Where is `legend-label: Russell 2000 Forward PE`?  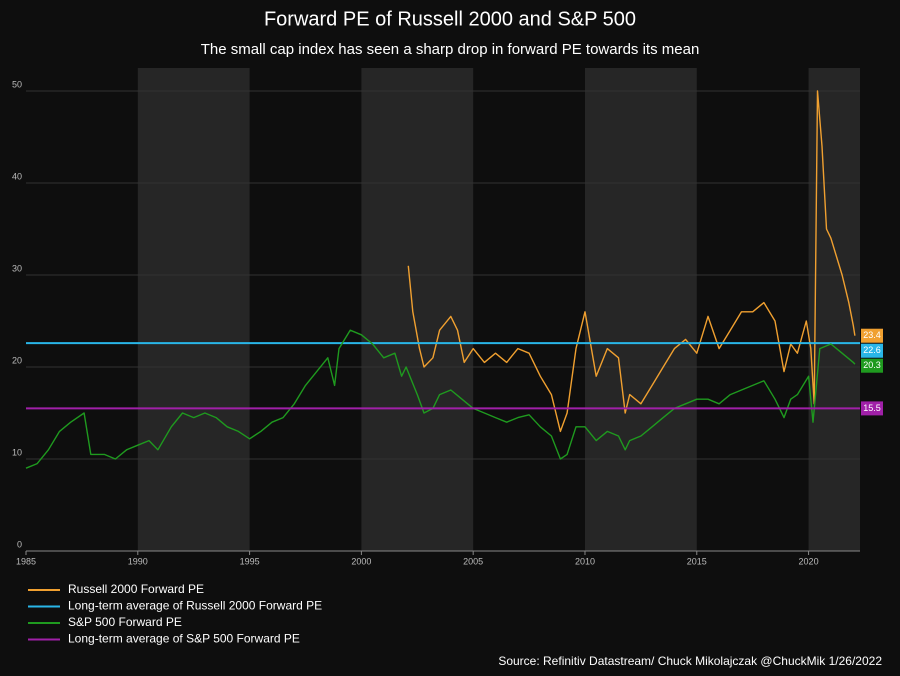
legend-label: Russell 2000 Forward PE is located at coordinates (136, 589).